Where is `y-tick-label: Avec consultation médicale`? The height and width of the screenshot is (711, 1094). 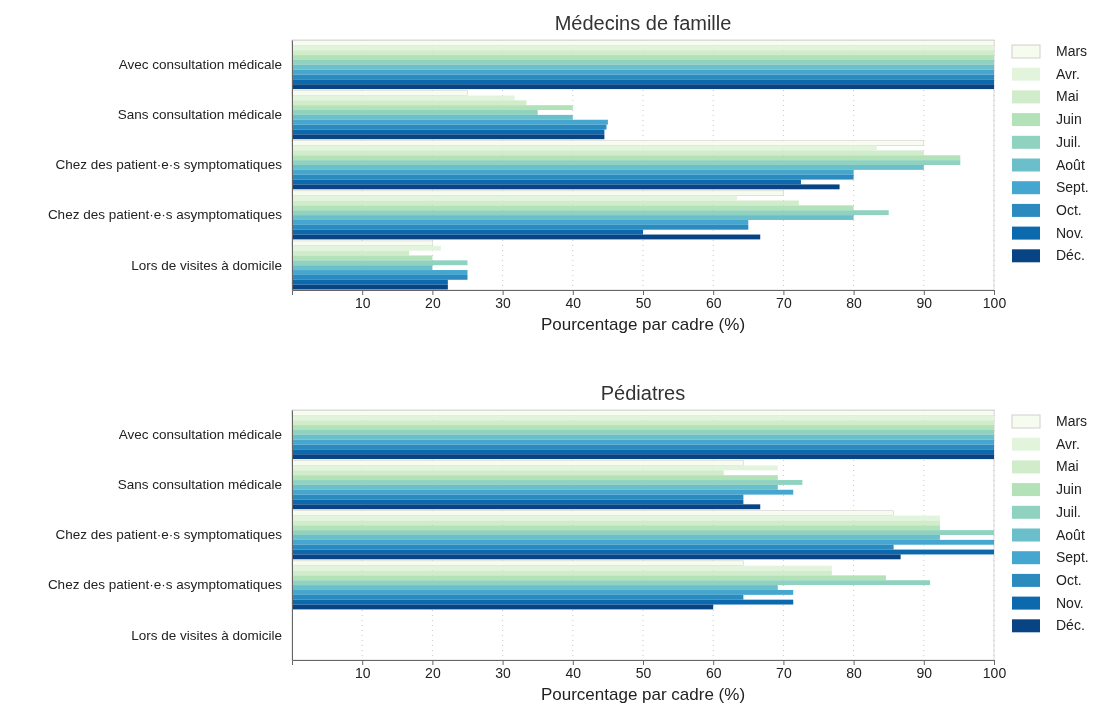 y-tick-label: Avec consultation médicale is located at coordinates (200, 435).